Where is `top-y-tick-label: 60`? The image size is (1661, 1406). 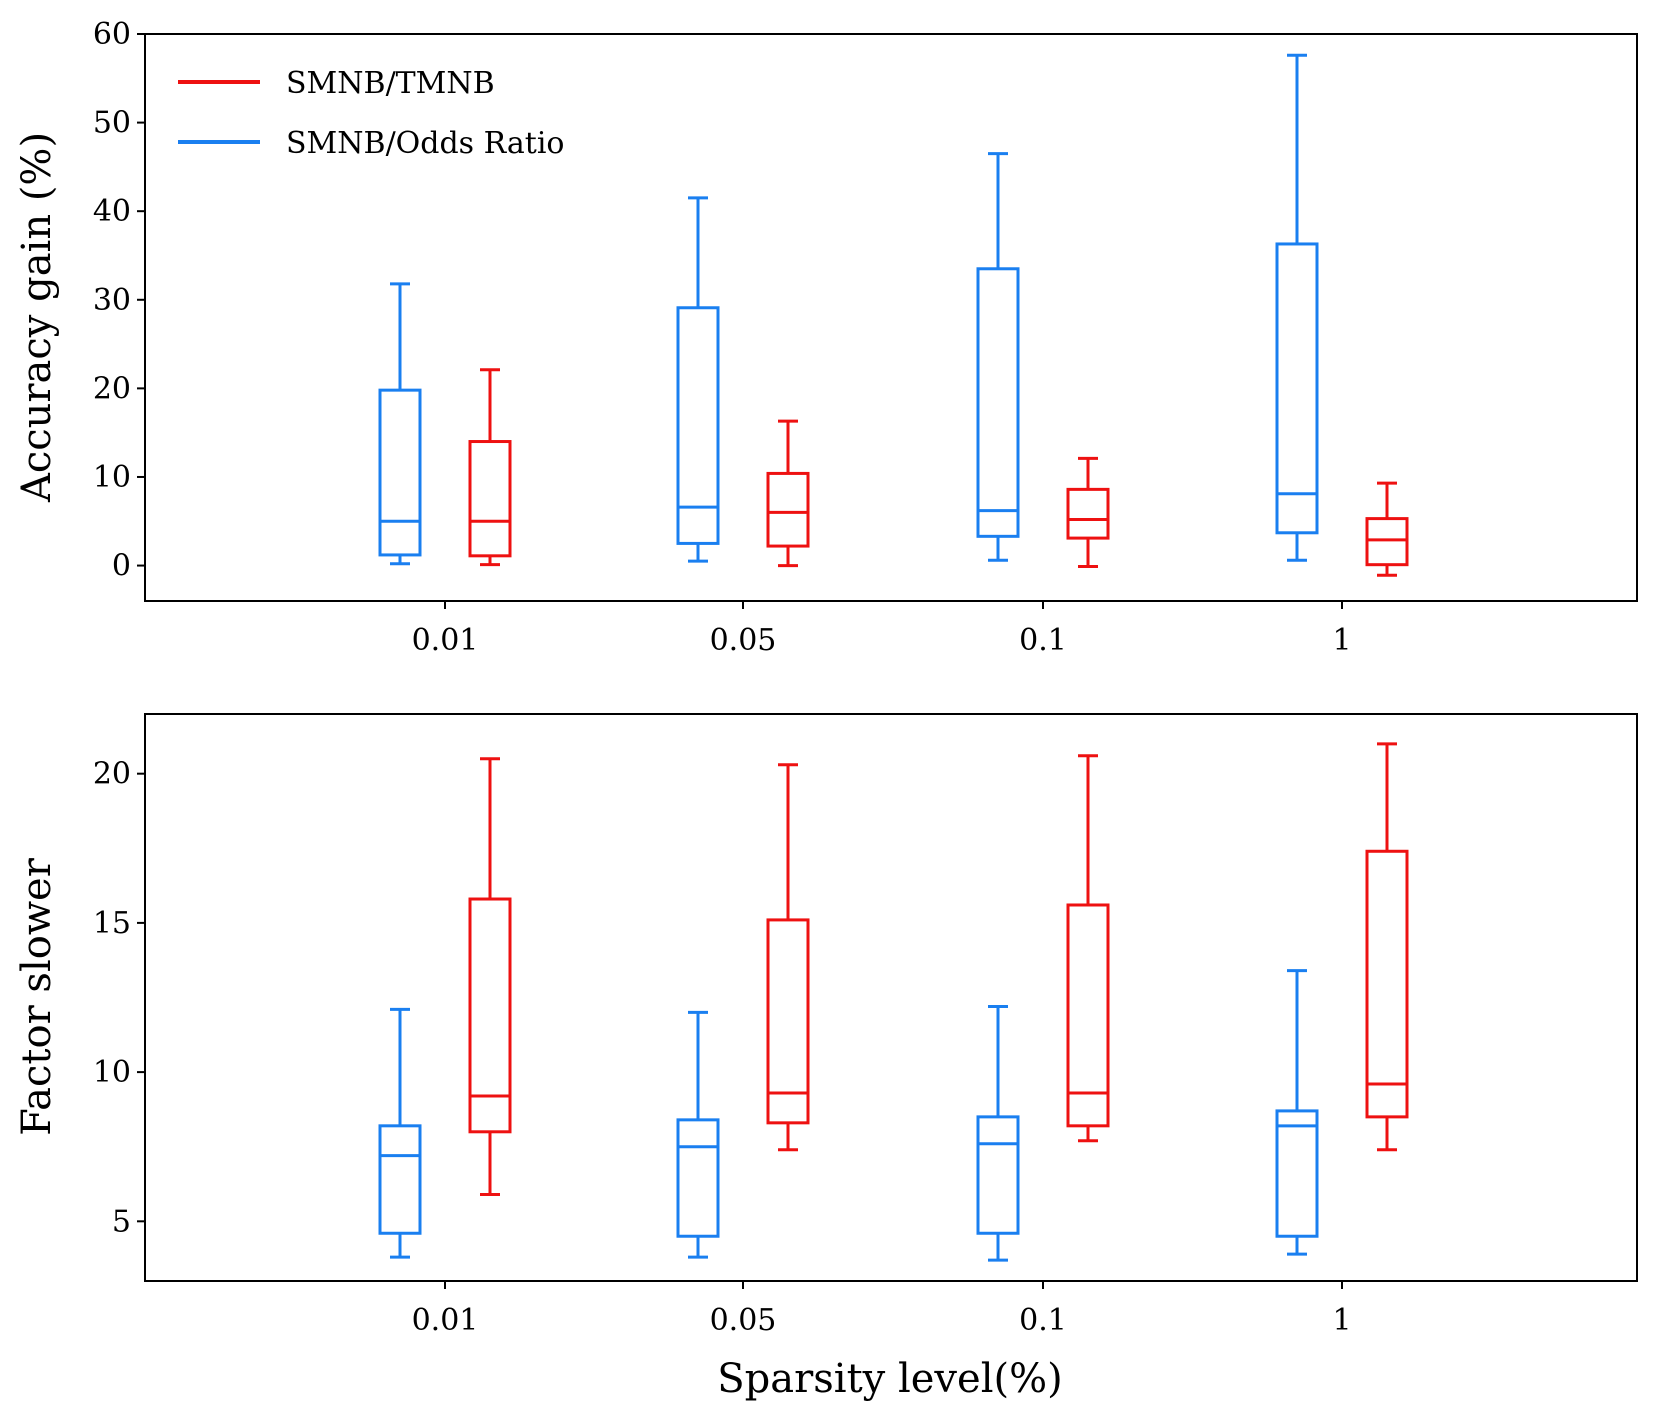
top-y-tick-label: 60 is located at coordinates (112, 34).